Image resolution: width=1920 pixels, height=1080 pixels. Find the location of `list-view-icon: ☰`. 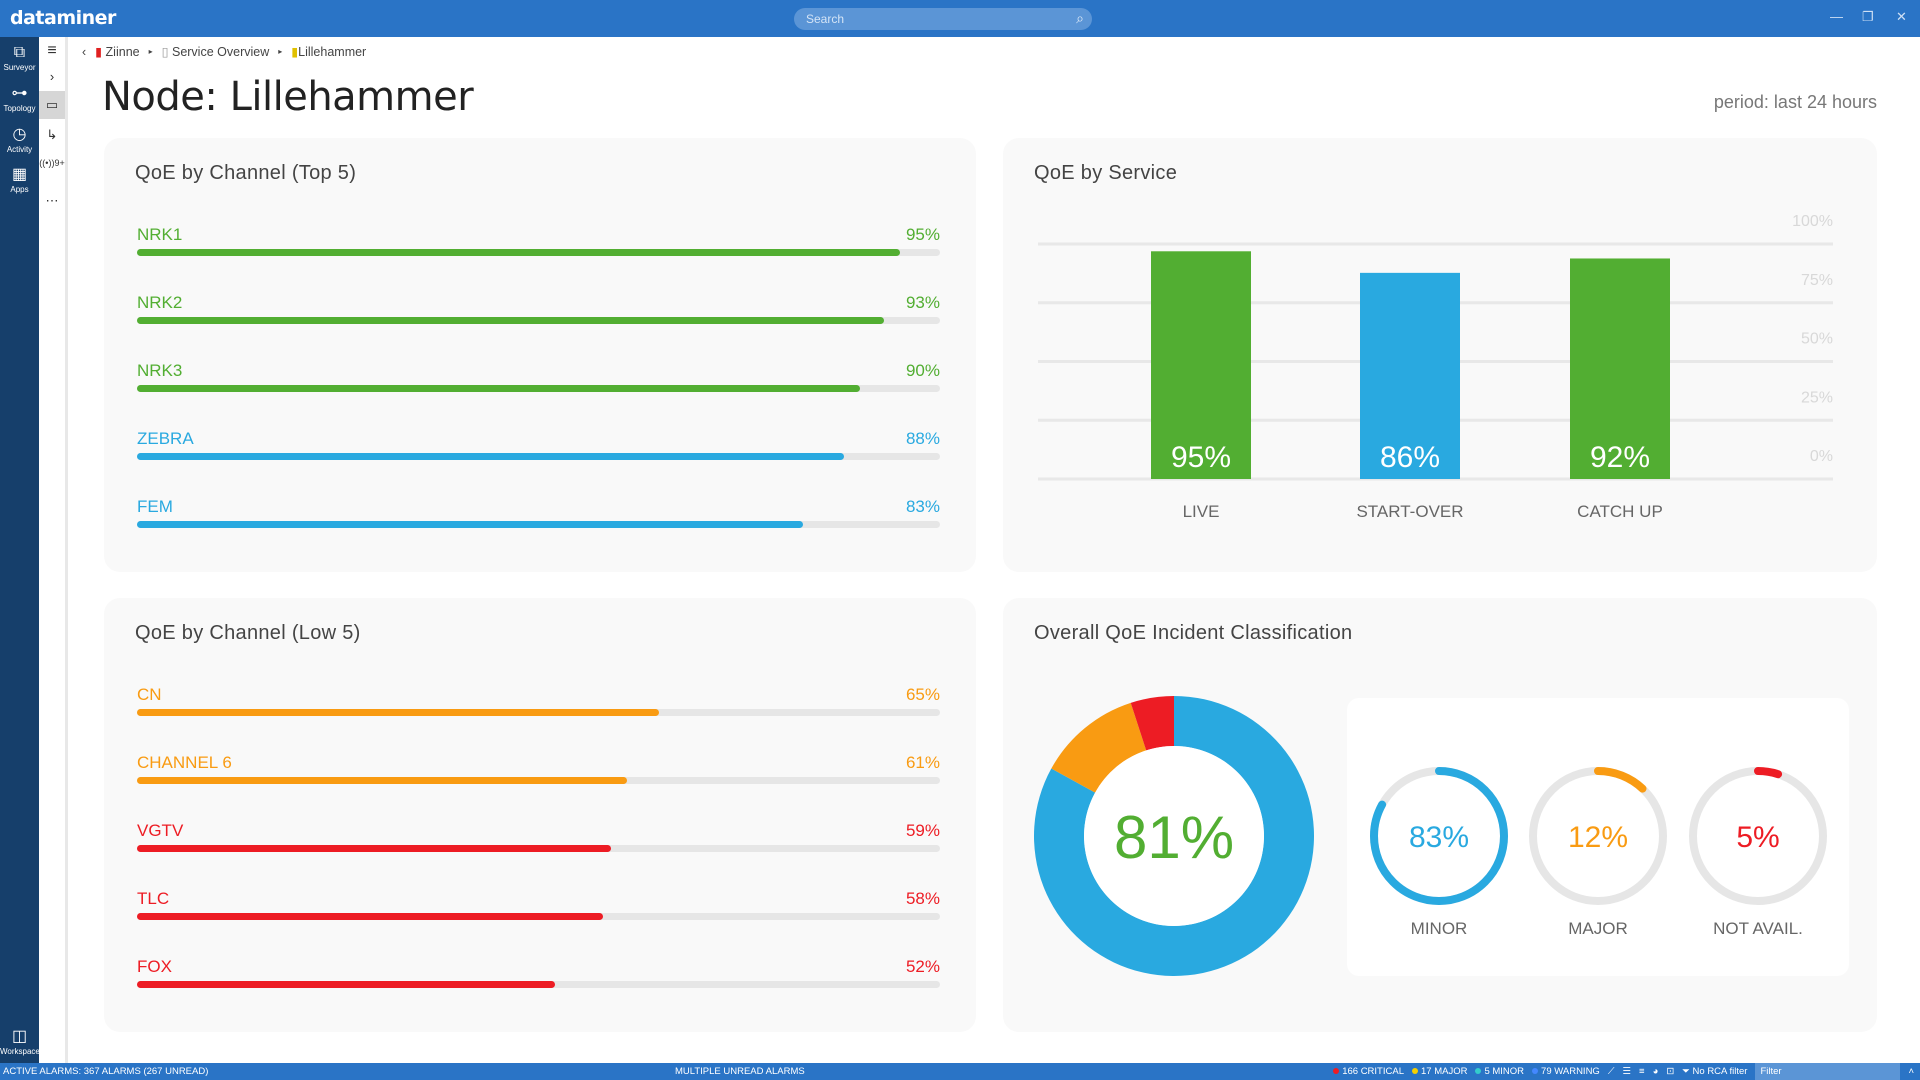

list-view-icon: ☰ is located at coordinates (1627, 1071).